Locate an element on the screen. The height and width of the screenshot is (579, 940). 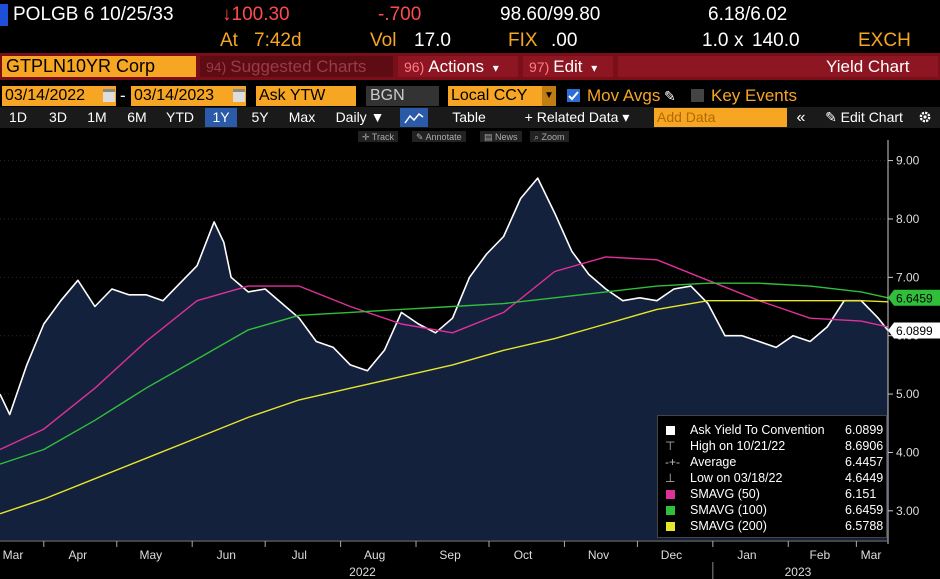
y-tick-label: 6.00 is located at coordinates (908, 336).